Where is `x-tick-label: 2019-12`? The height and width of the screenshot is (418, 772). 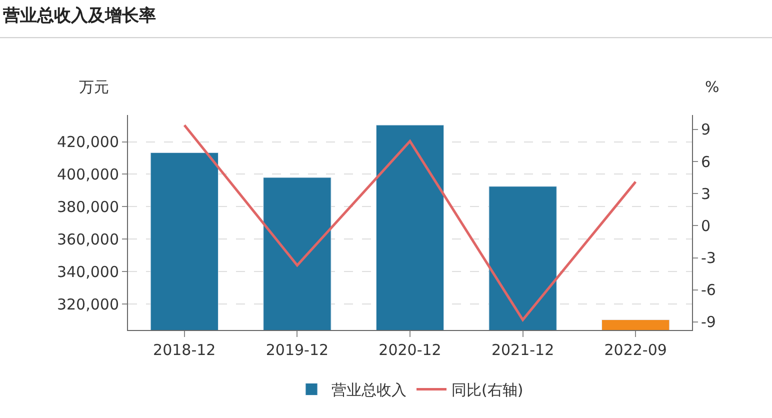
x-tick-label: 2019-12 is located at coordinates (297, 350).